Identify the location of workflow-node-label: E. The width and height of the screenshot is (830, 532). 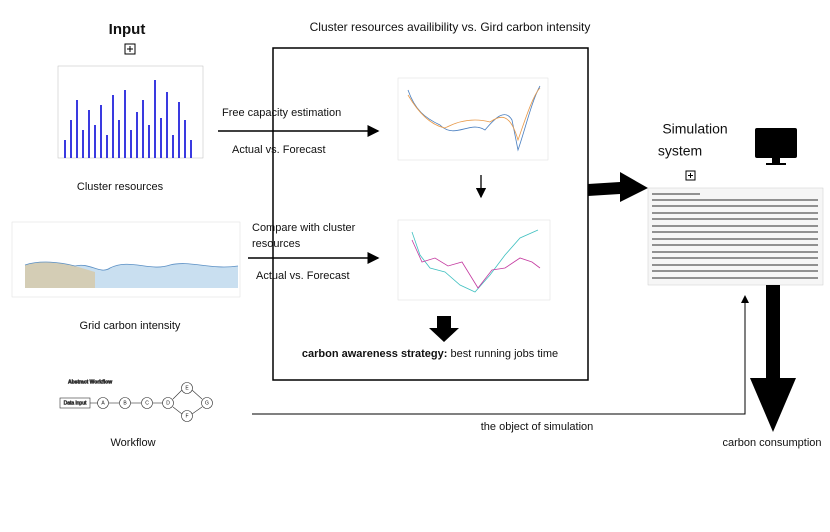
(187, 388).